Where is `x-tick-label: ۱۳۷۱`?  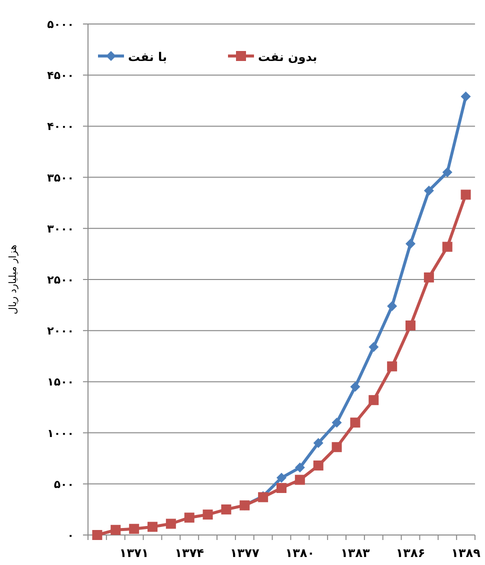
x-tick-label: ۱۳۷۱ is located at coordinates (134, 553).